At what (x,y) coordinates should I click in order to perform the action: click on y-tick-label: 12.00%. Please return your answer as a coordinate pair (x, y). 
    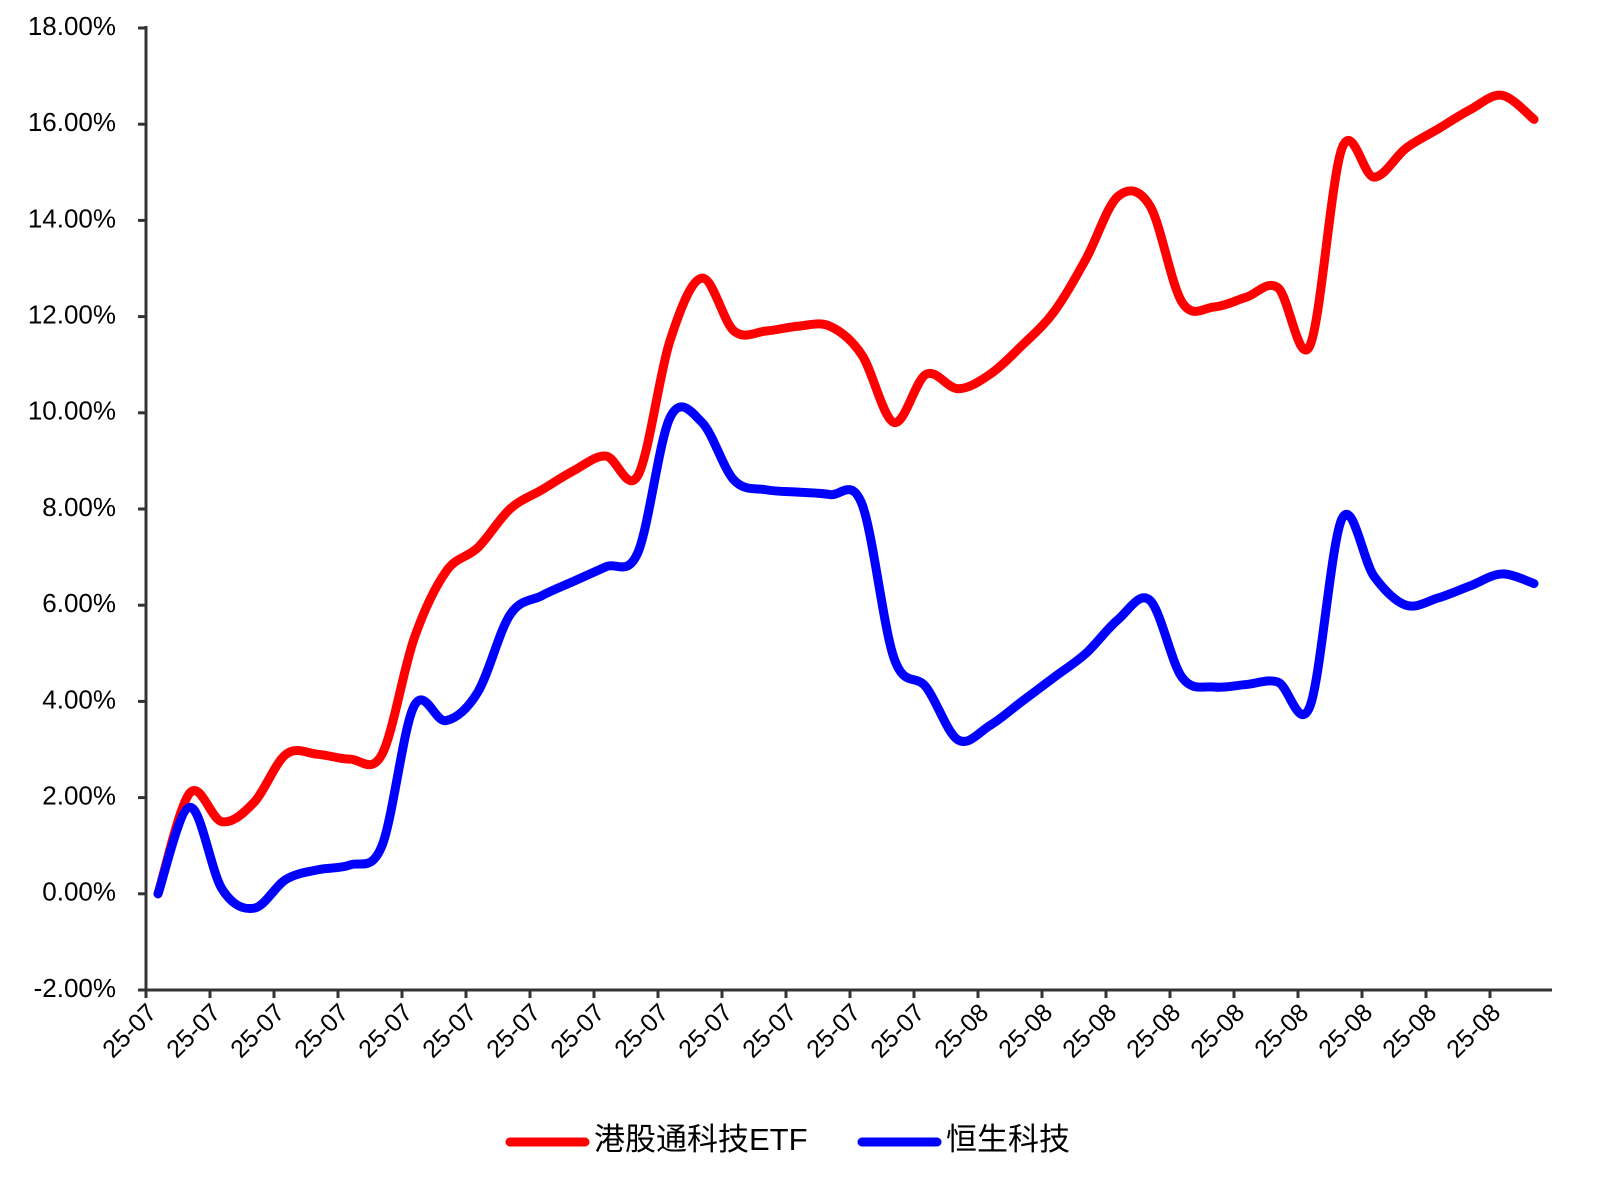
    Looking at the image, I should click on (72, 314).